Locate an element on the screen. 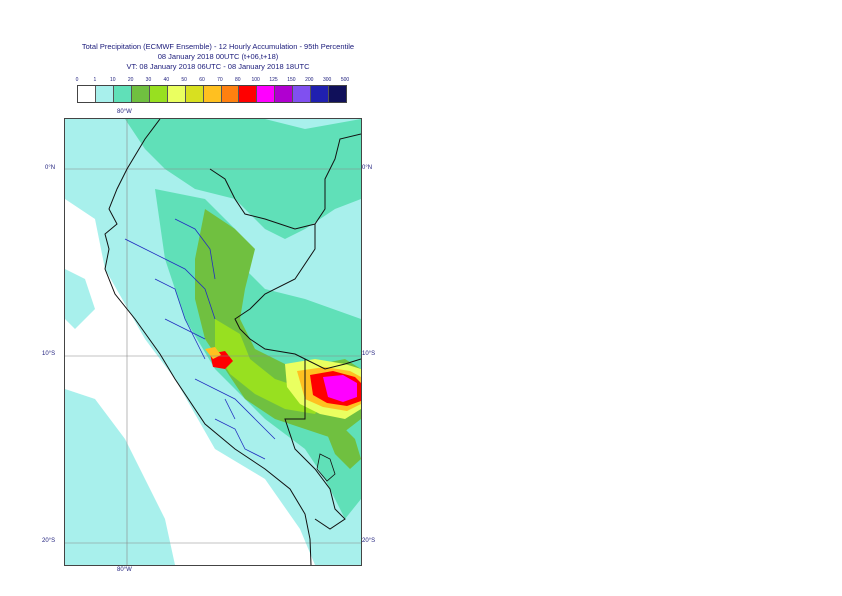  legend-tick-label: 10 is located at coordinates (112, 80).